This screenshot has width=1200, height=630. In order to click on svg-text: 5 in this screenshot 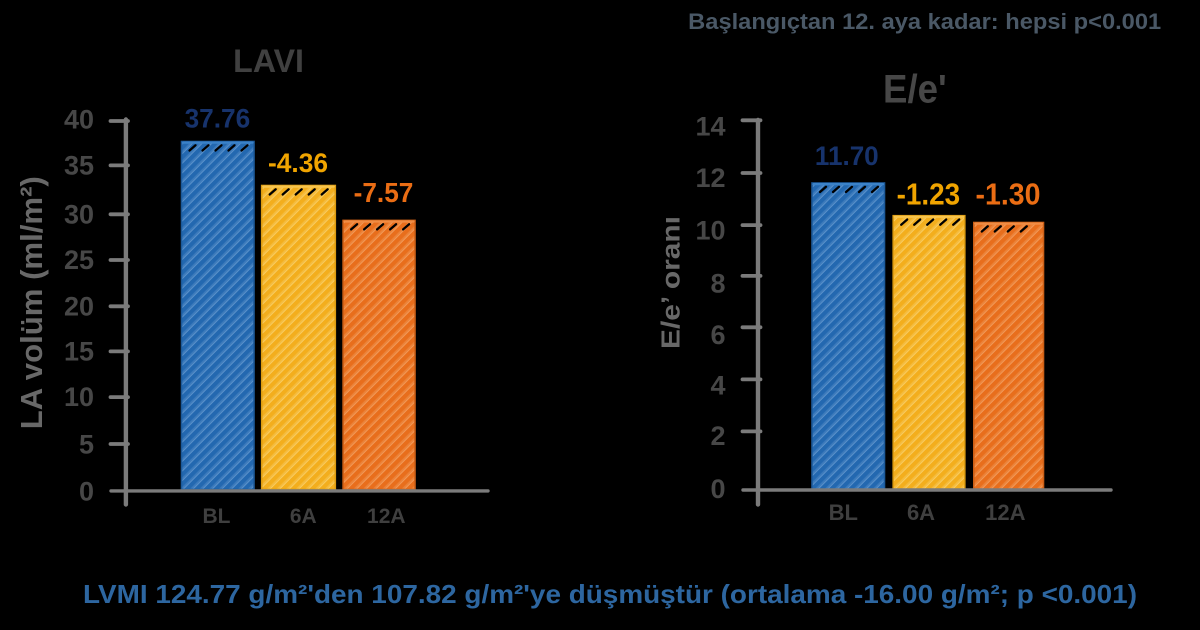, I will do `click(86, 445)`.